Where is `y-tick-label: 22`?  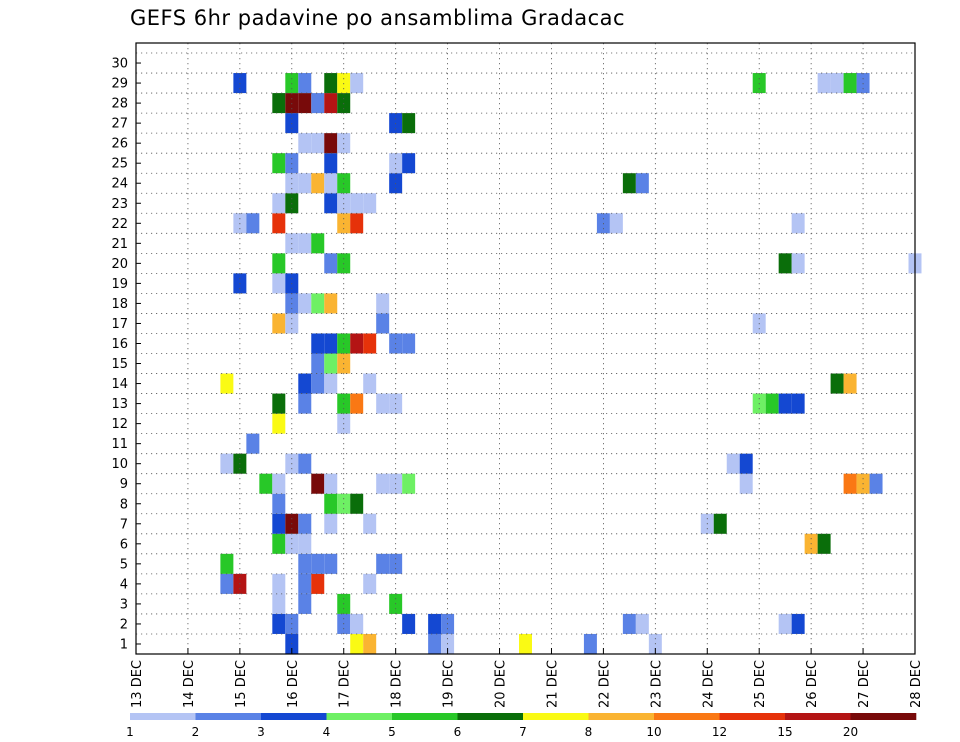 y-tick-label: 22 is located at coordinates (119, 224).